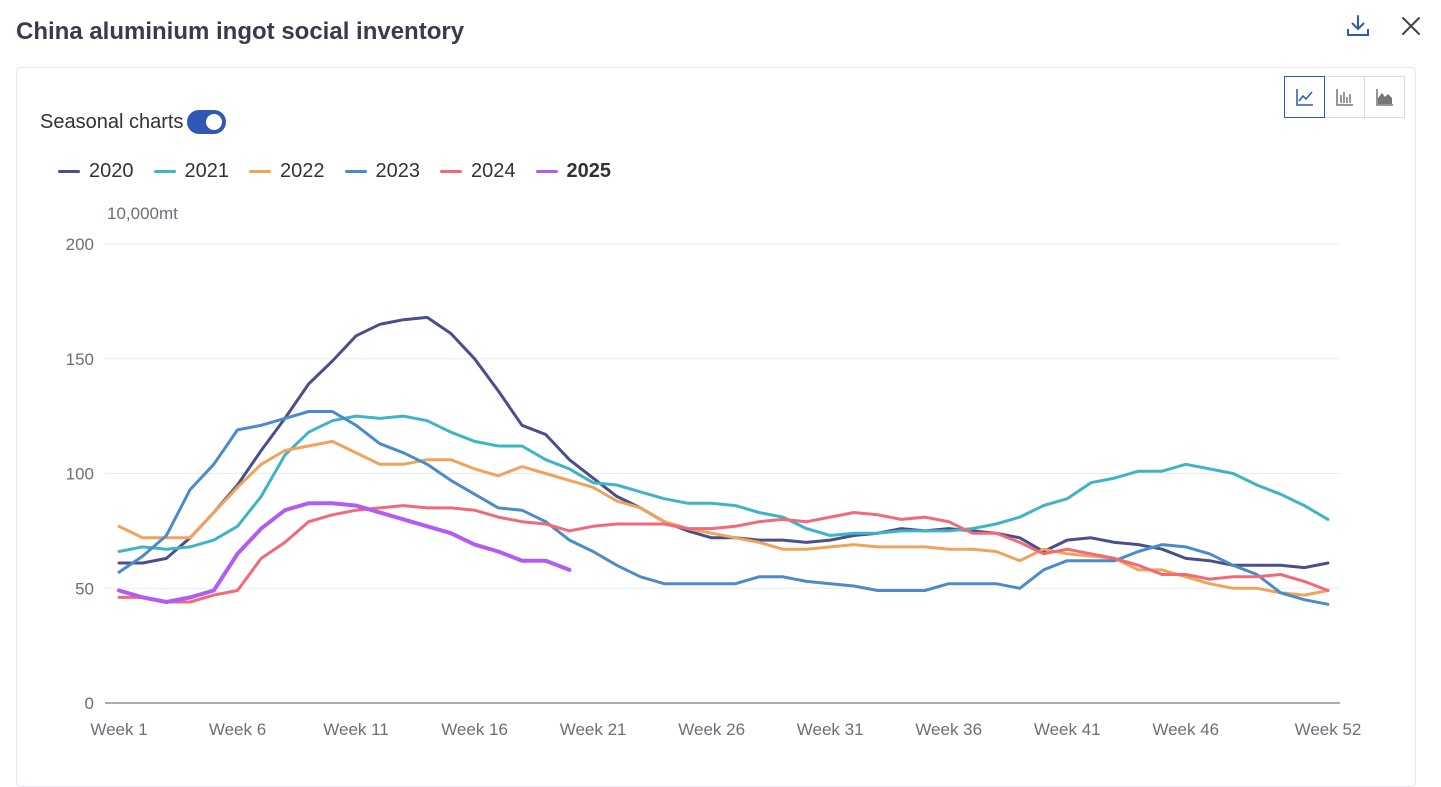 This screenshot has height=787, width=1441. I want to click on x-tick-label: Week 46, so click(1185, 729).